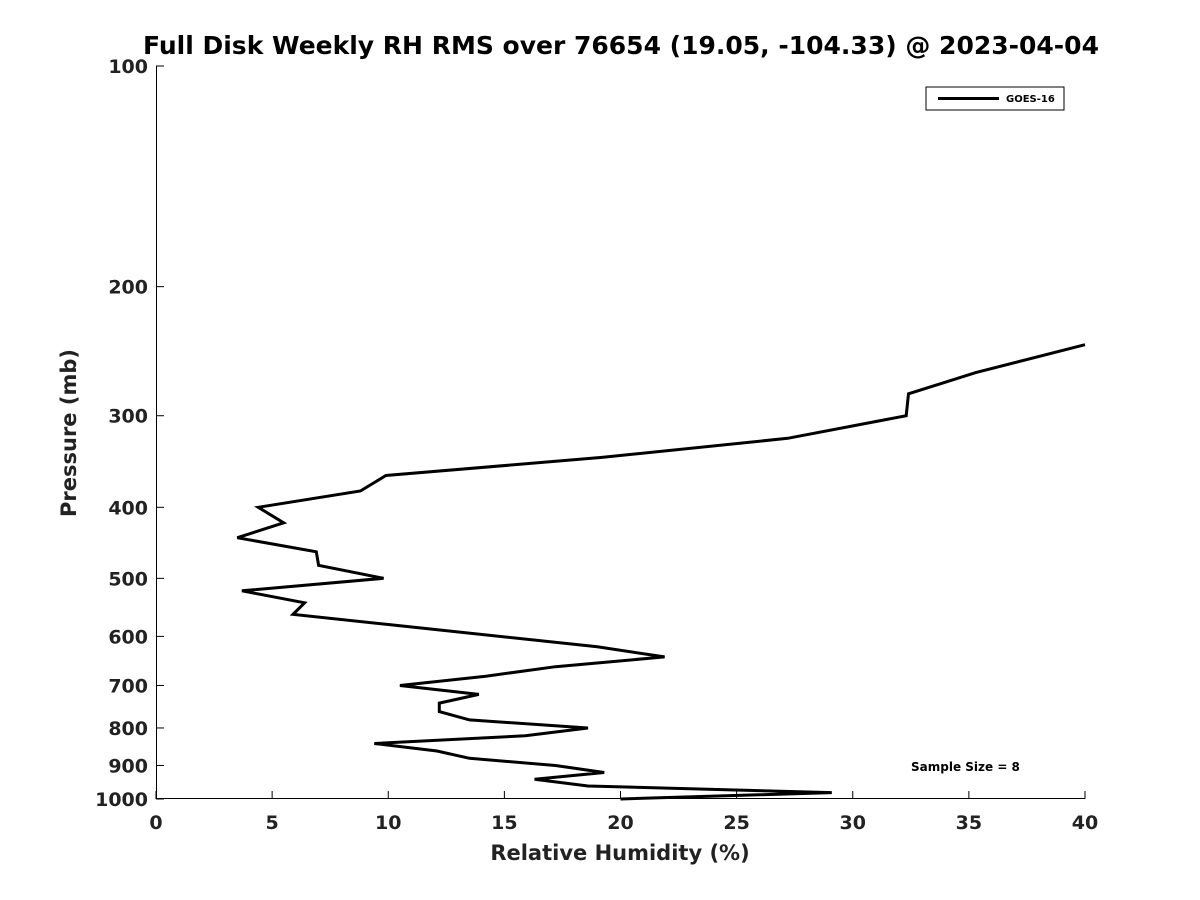 The width and height of the screenshot is (1200, 900). I want to click on x-tick-label: 30, so click(853, 823).